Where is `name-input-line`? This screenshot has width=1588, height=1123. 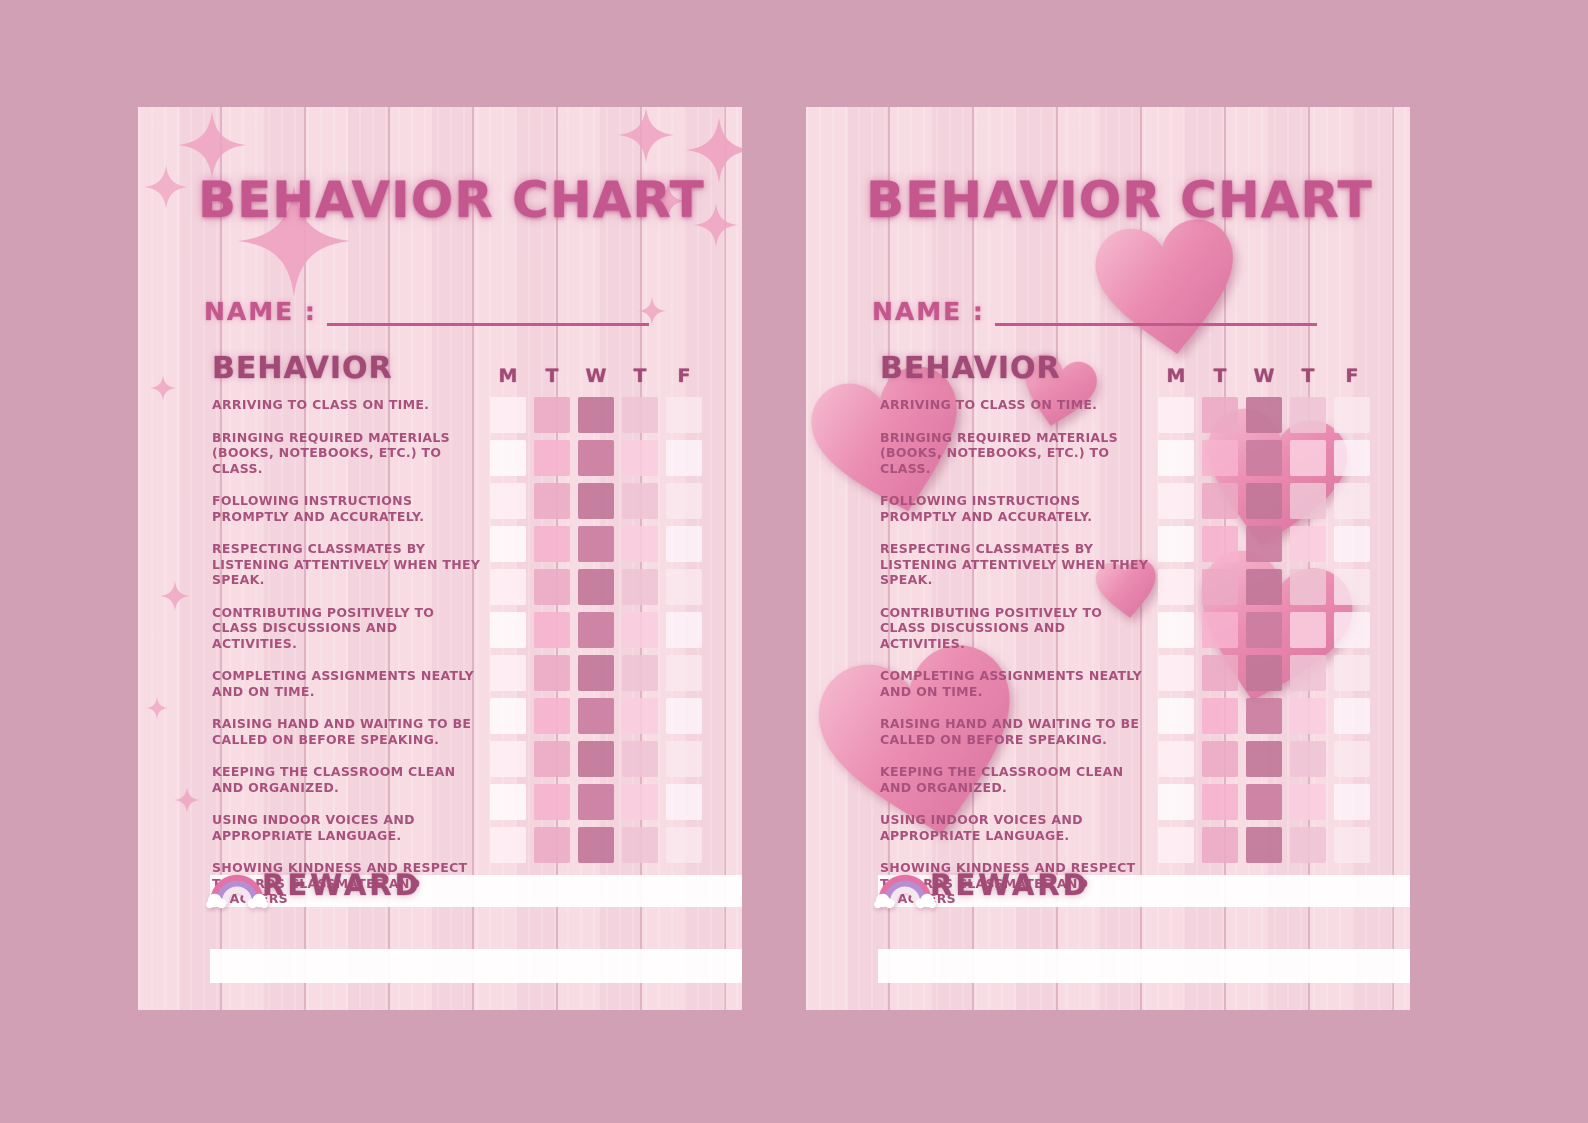
name-input-line is located at coordinates (487, 312).